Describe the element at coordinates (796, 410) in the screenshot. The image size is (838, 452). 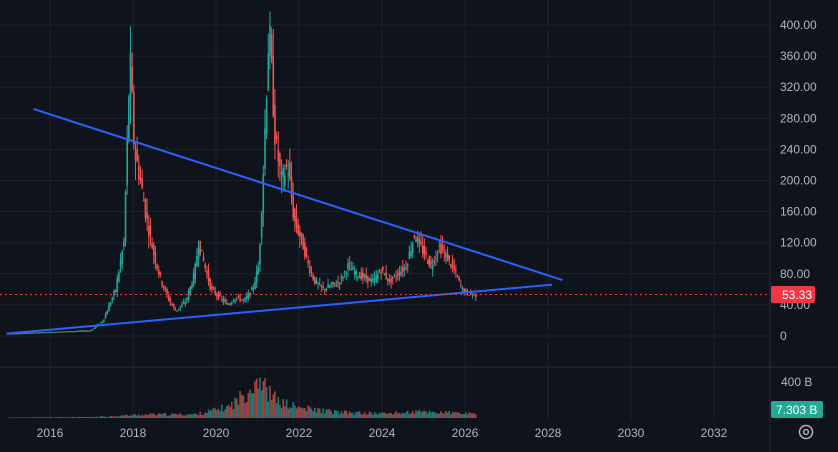
I see `current-volume-label: 7.303 B` at that location.